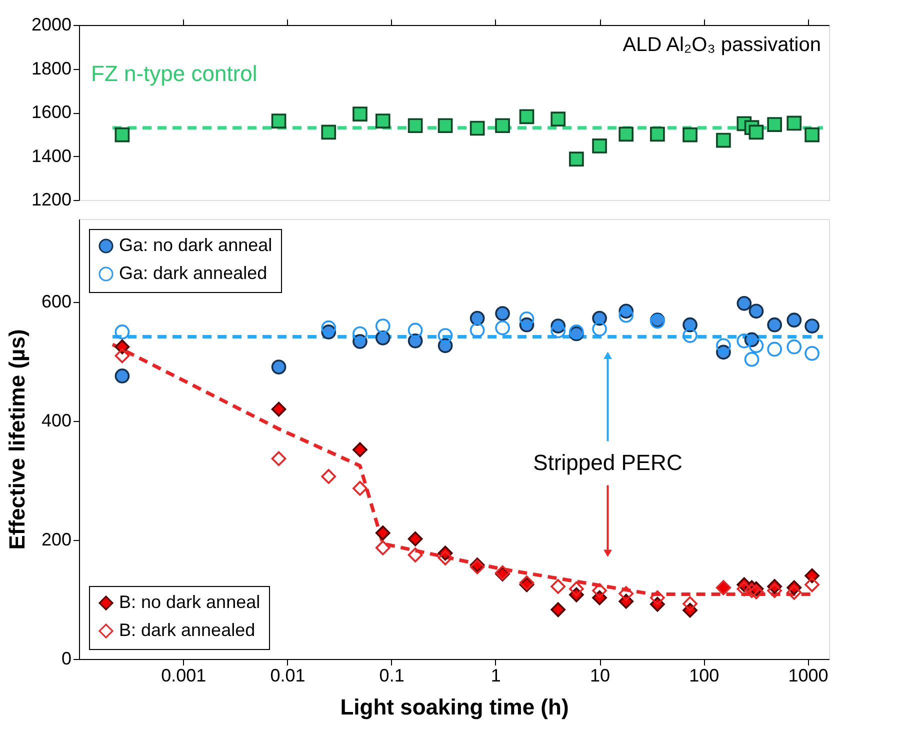  Describe the element at coordinates (600, 676) in the screenshot. I see `x-tick-label: 10` at that location.